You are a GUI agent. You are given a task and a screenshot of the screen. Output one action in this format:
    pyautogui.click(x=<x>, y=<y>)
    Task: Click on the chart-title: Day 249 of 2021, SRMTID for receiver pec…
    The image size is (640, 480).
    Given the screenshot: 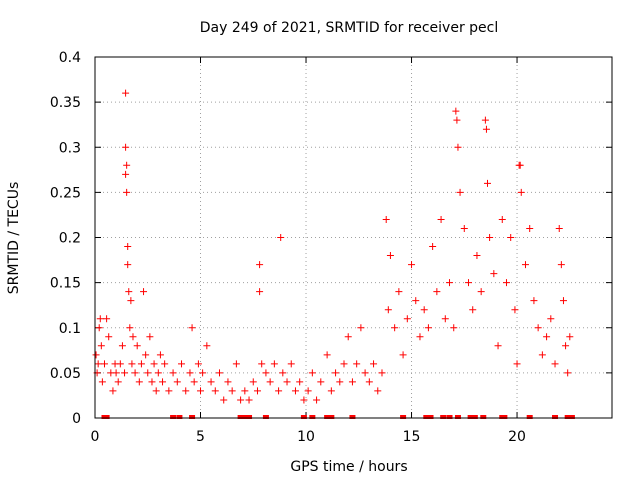 What is the action you would take?
    pyautogui.click(x=349, y=28)
    